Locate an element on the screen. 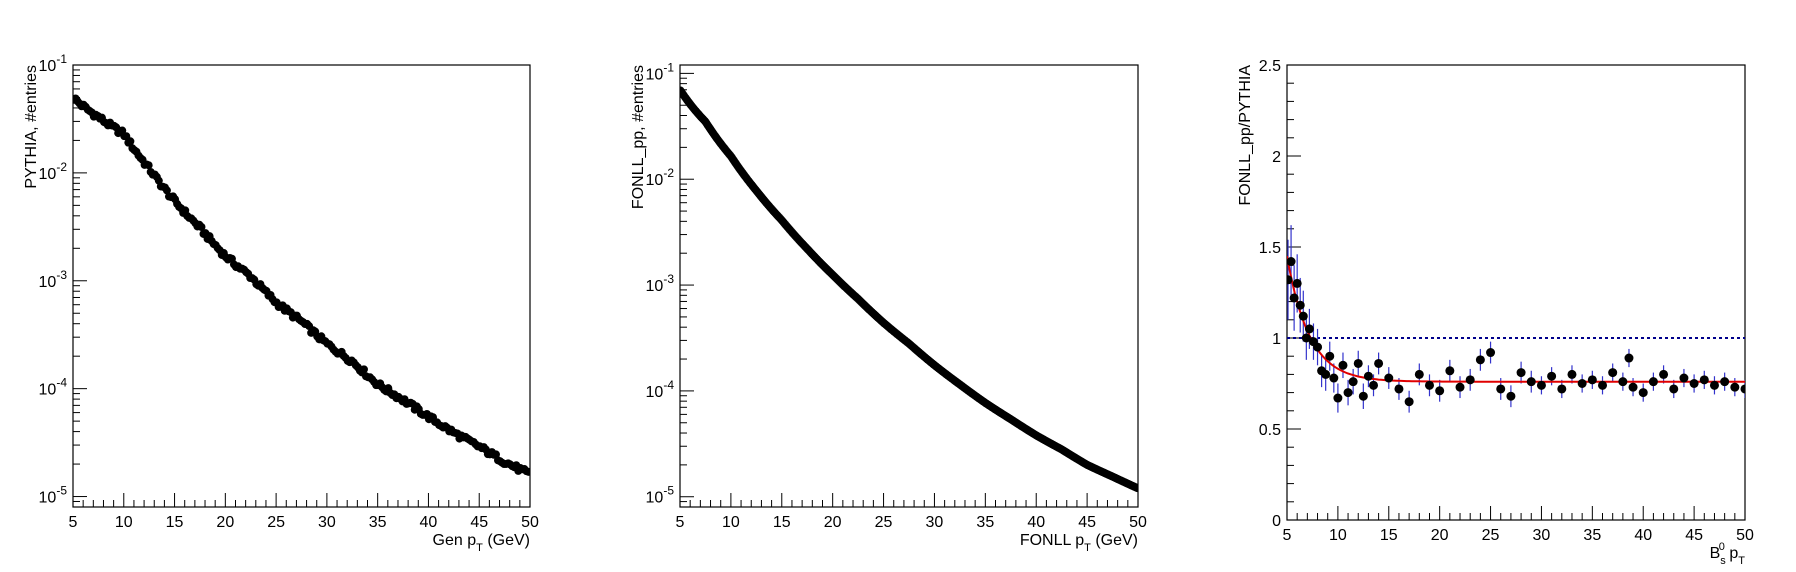  fit-curve is located at coordinates (1516, 319).